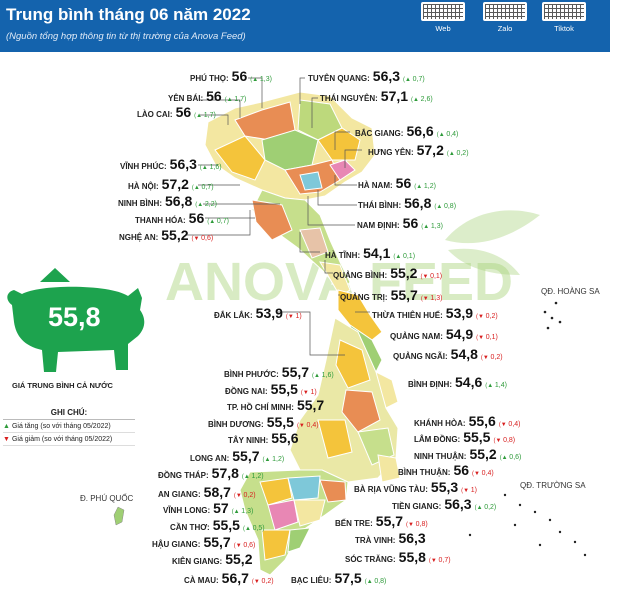  Describe the element at coordinates (564, 11) in the screenshot. I see `qr-code-tiktok` at that location.